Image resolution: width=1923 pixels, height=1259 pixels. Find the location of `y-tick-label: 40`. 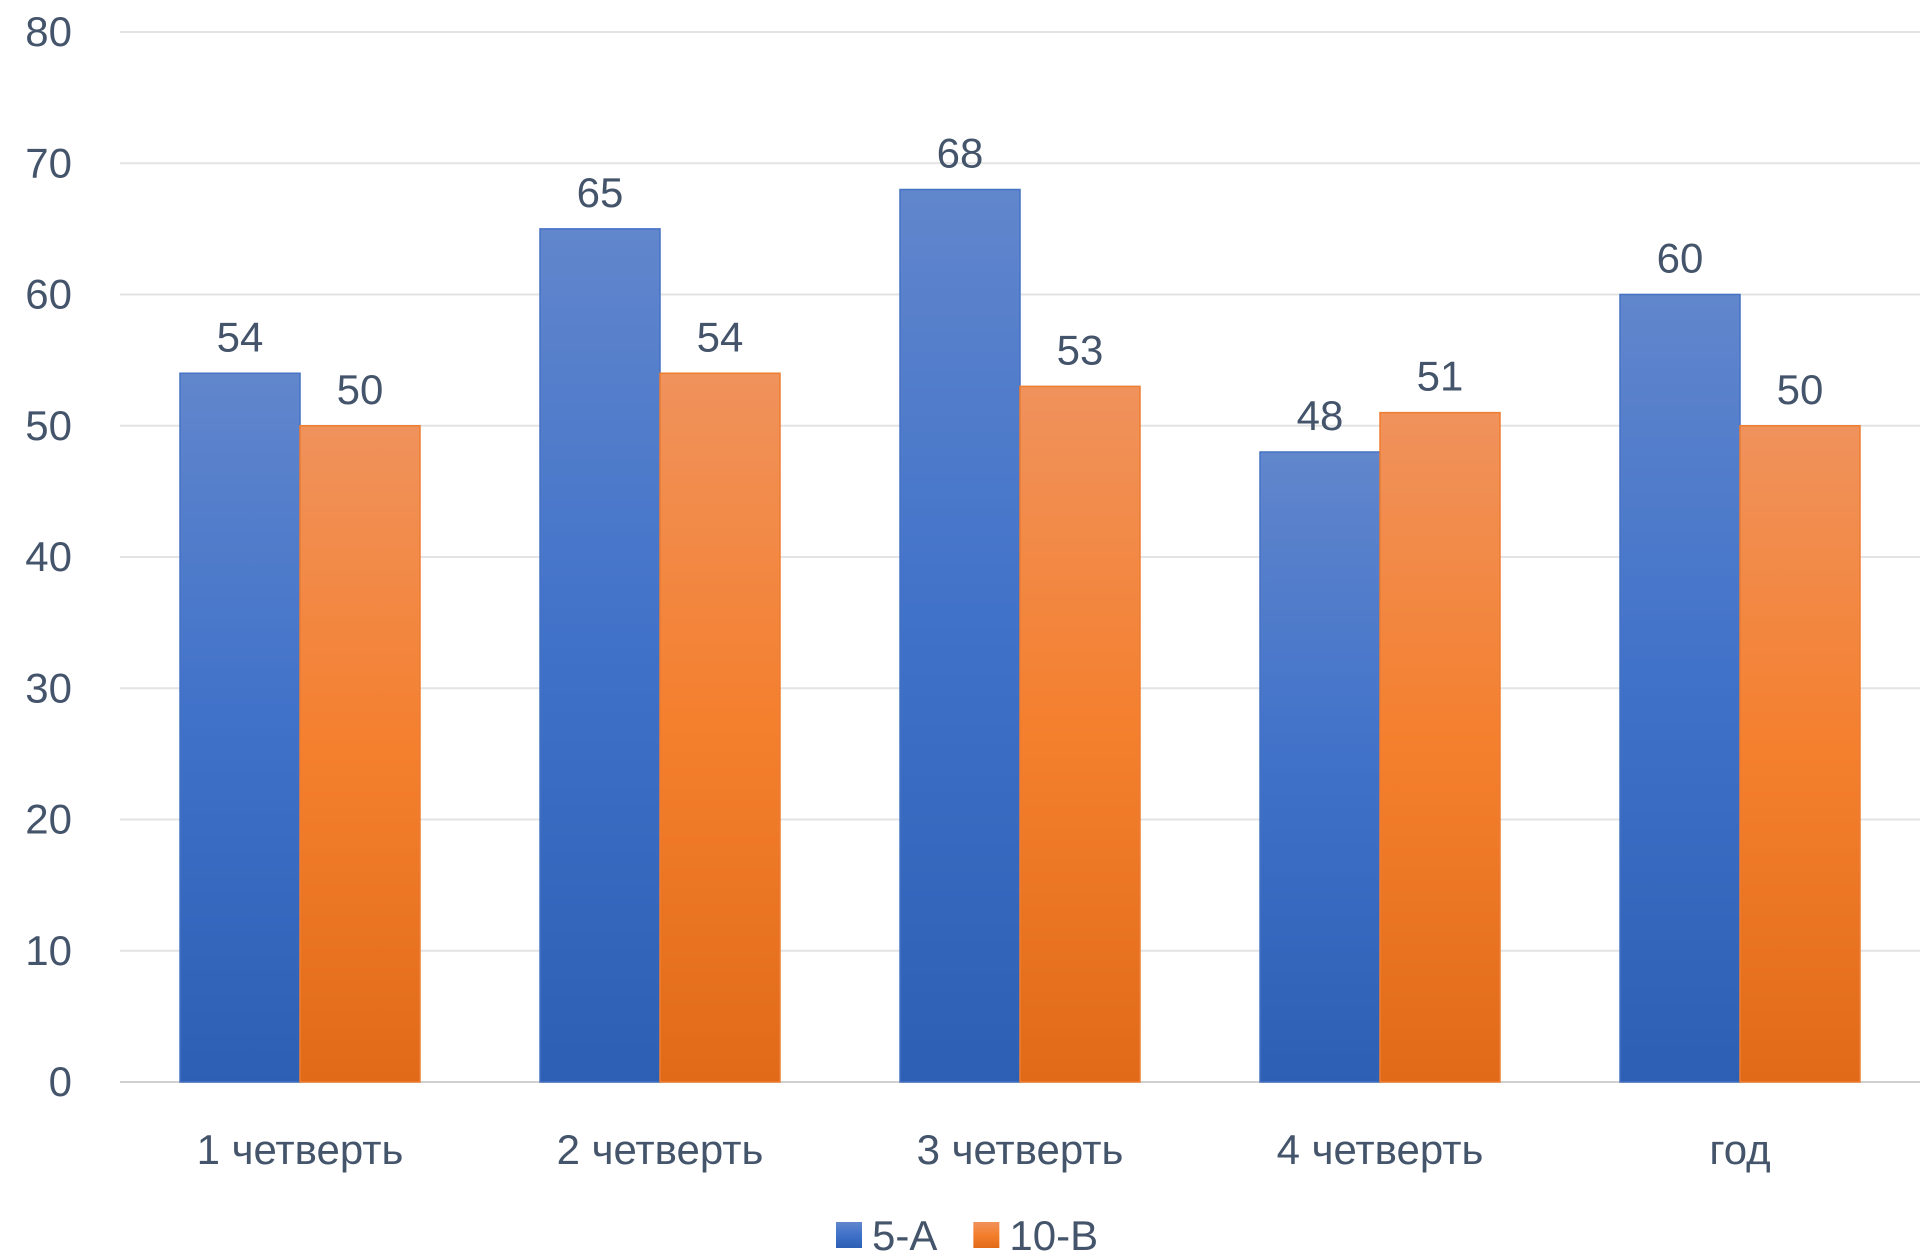

y-tick-label: 40 is located at coordinates (48, 556).